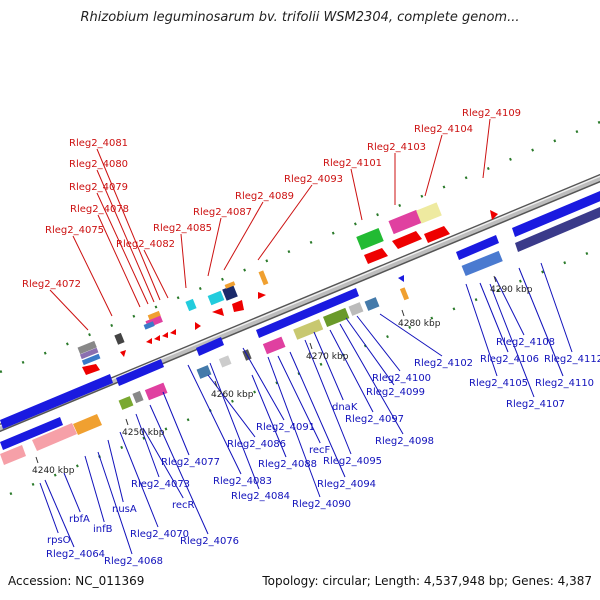 Image resolution: width=600 pixels, height=600 pixels. I want to click on gene-label-infb: infB, so click(103, 529).